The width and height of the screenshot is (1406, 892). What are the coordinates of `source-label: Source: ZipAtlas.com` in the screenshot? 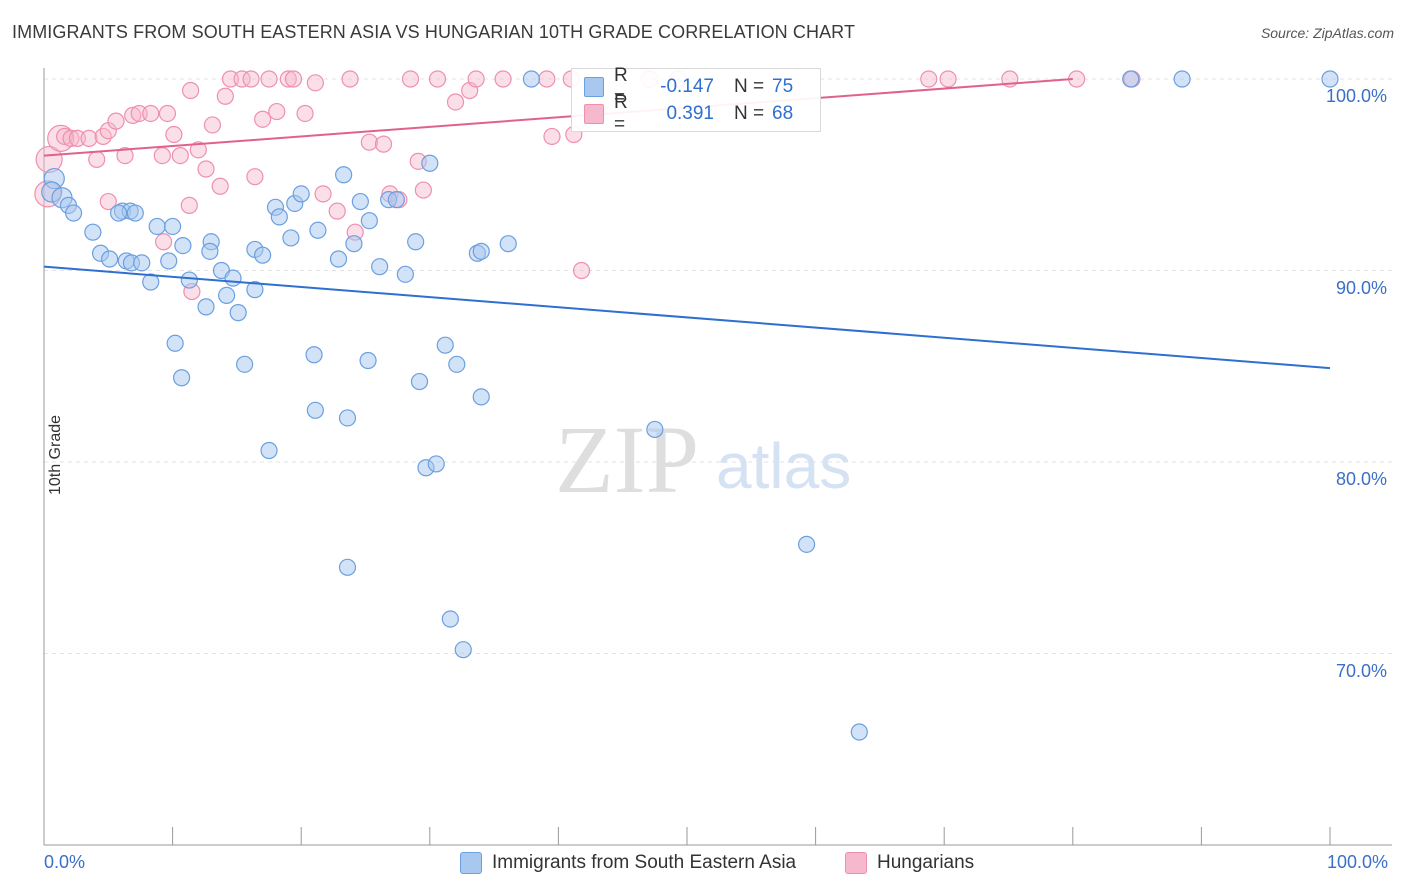 It's located at (1327, 33).